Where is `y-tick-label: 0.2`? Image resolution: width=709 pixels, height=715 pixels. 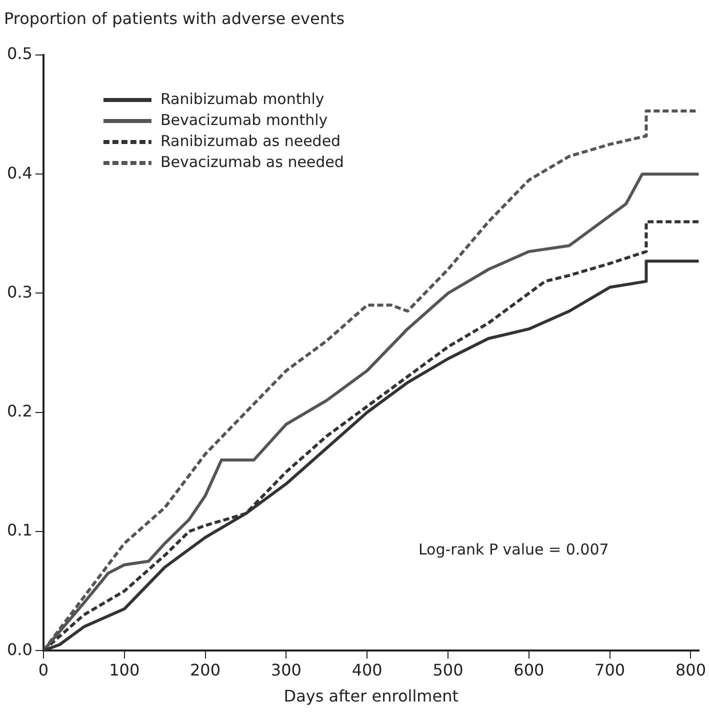
y-tick-label: 0.2 is located at coordinates (19, 411).